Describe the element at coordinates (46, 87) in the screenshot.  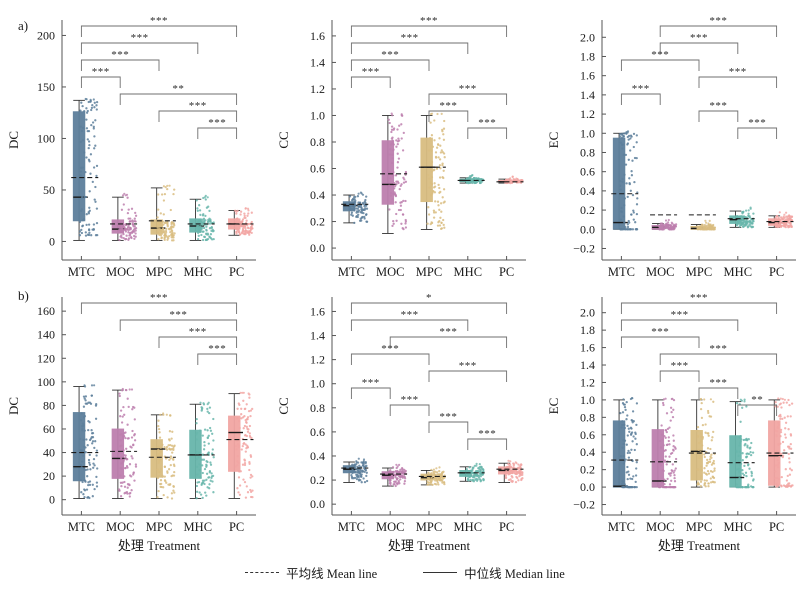
I see `svg-text: 150` at that location.